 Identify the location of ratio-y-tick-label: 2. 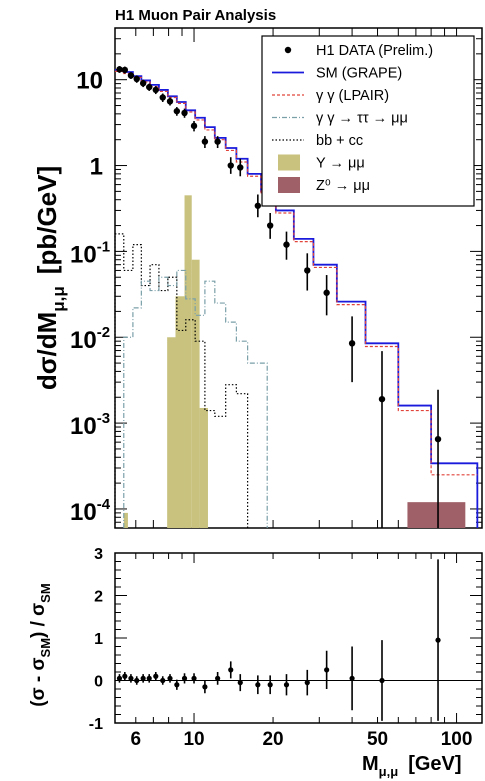
(98, 597).